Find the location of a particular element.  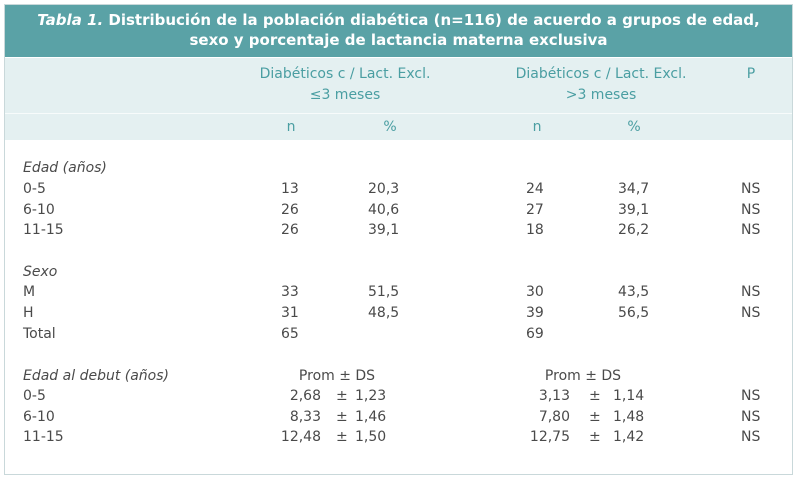

cell-n2: 24 is located at coordinates (535, 189).